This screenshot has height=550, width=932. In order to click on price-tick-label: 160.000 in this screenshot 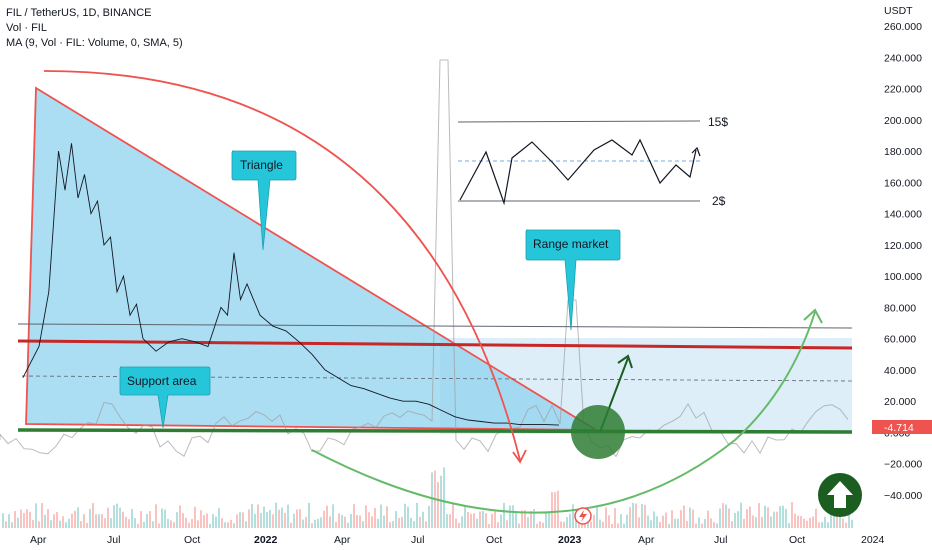, I will do `click(903, 183)`.